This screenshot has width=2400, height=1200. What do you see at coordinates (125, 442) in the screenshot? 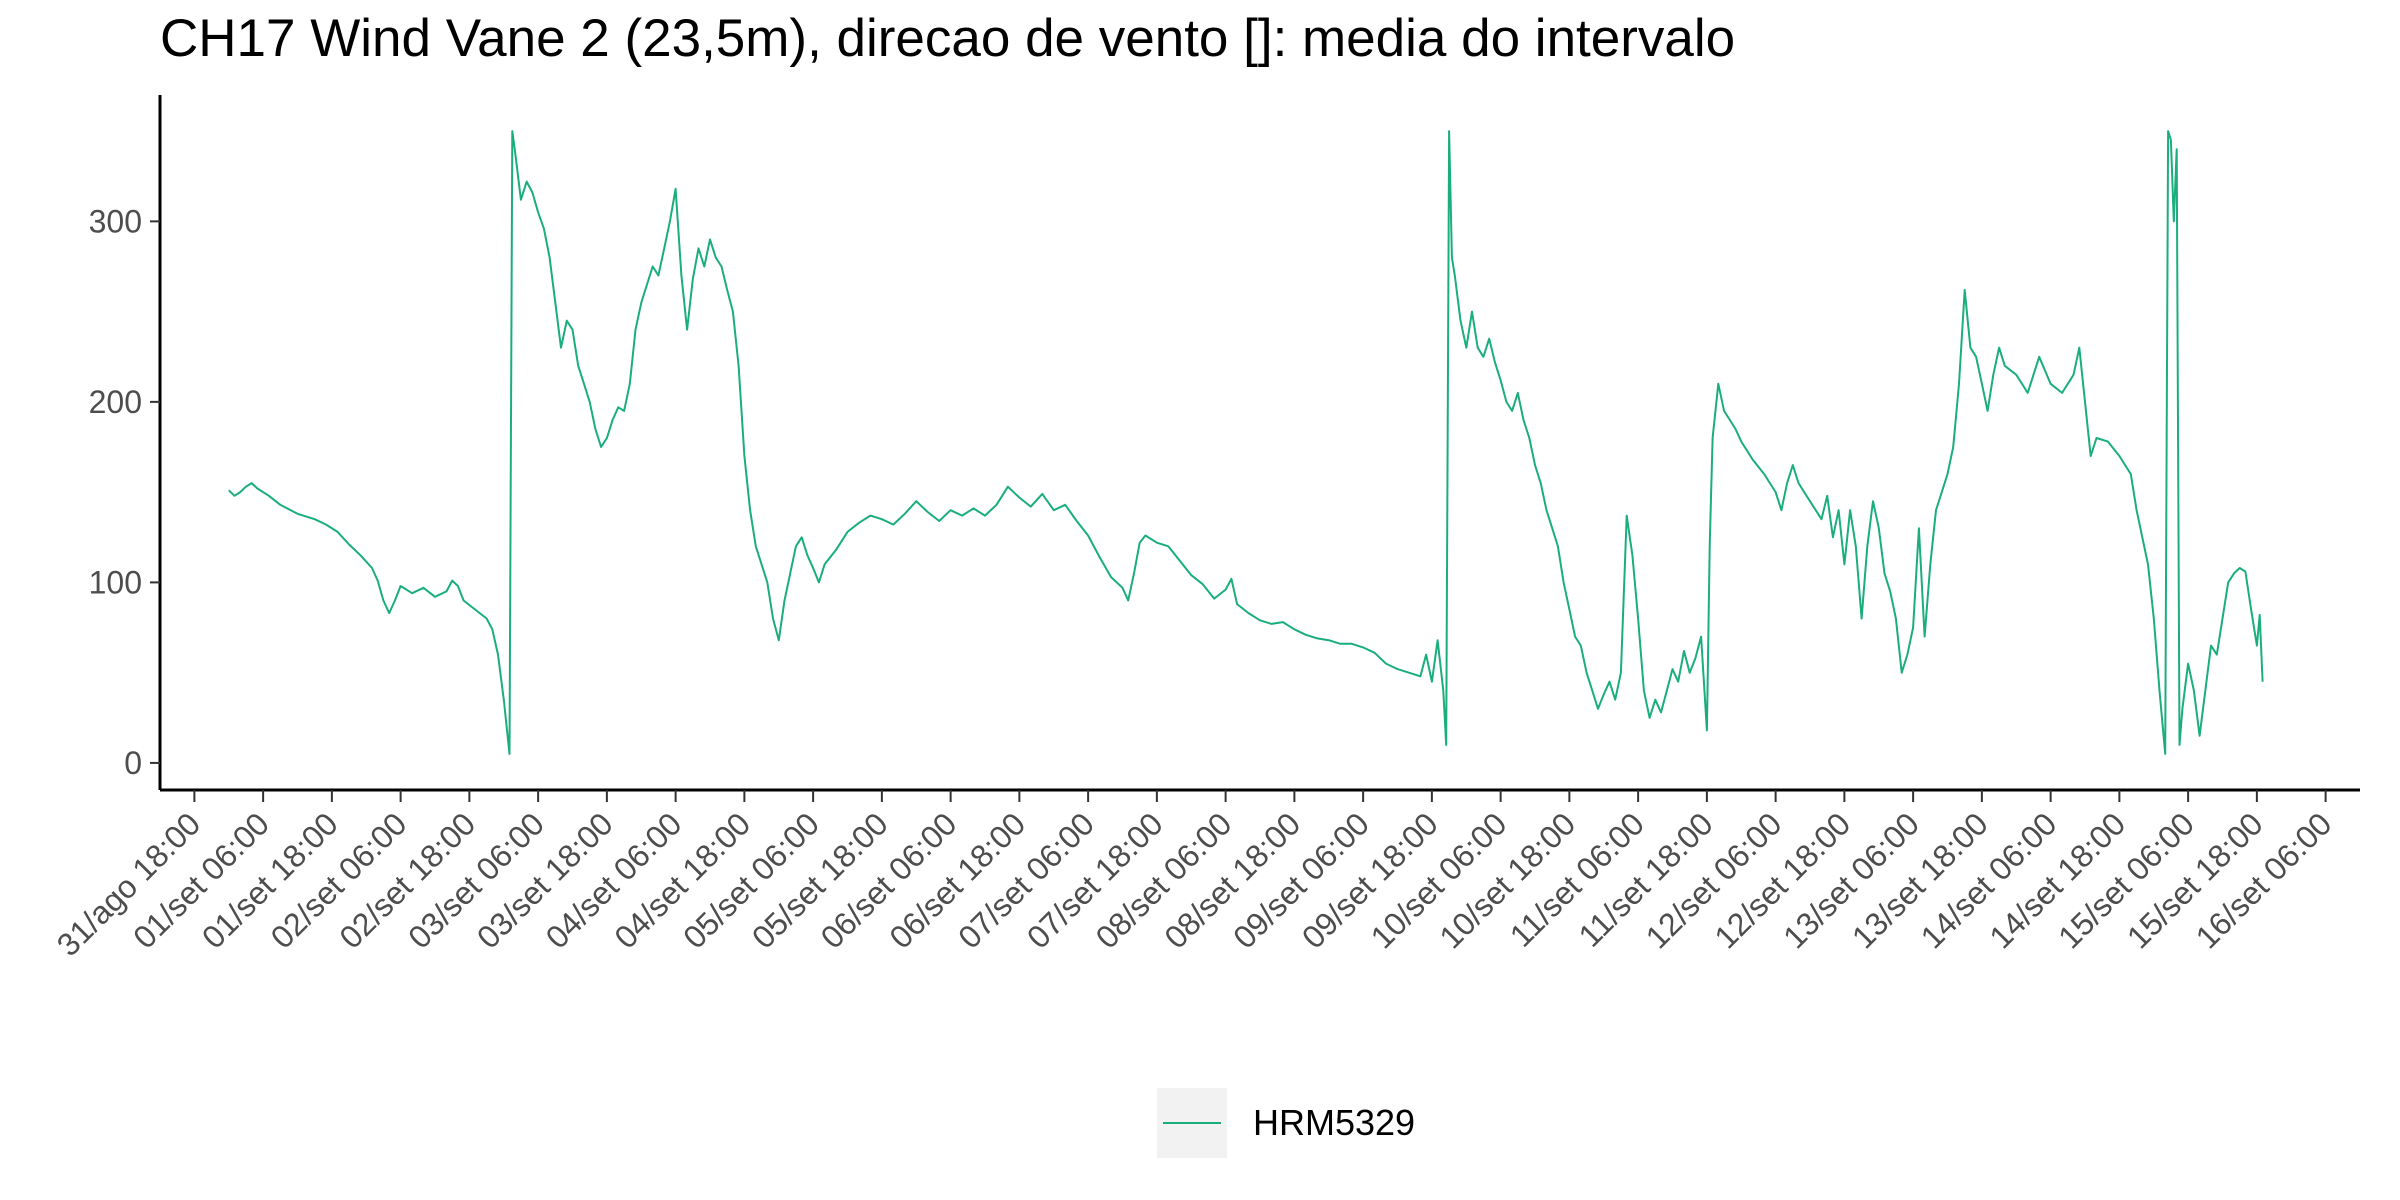
I see `y-axis: 0 100 200 300` at bounding box center [125, 442].